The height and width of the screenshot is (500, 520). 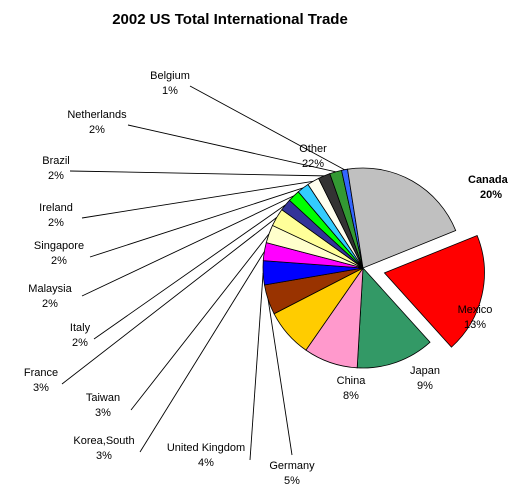 What do you see at coordinates (170, 76) in the screenshot?
I see `label-name-belgium: Belgium` at bounding box center [170, 76].